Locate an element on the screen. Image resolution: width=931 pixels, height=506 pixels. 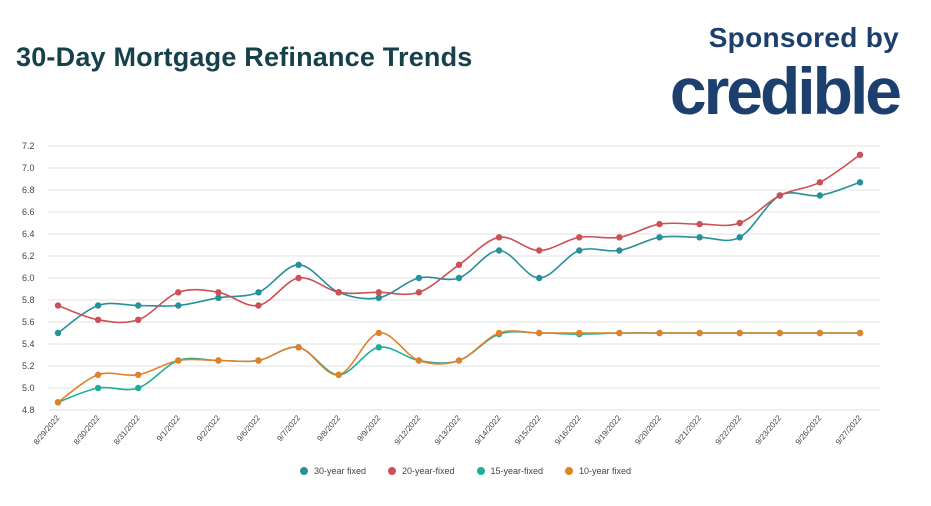
x-tick-label: 9/2/2022 is located at coordinates (208, 428).